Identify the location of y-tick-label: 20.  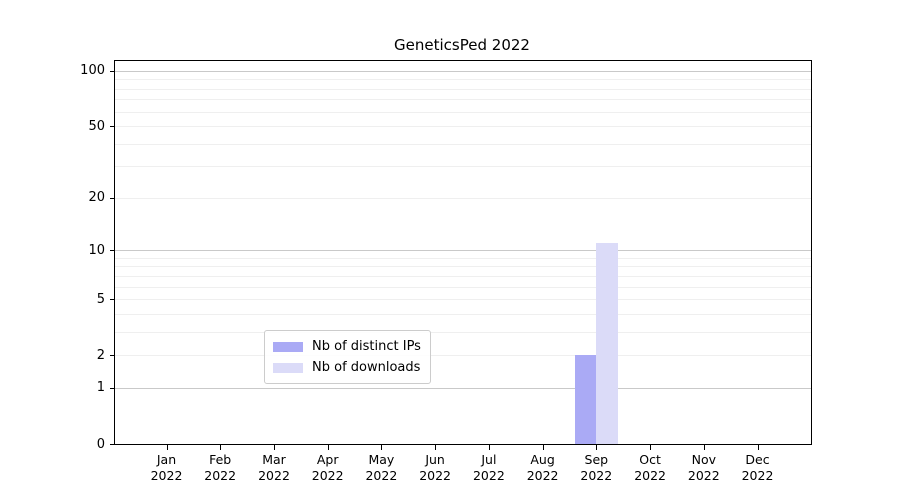
(96, 198).